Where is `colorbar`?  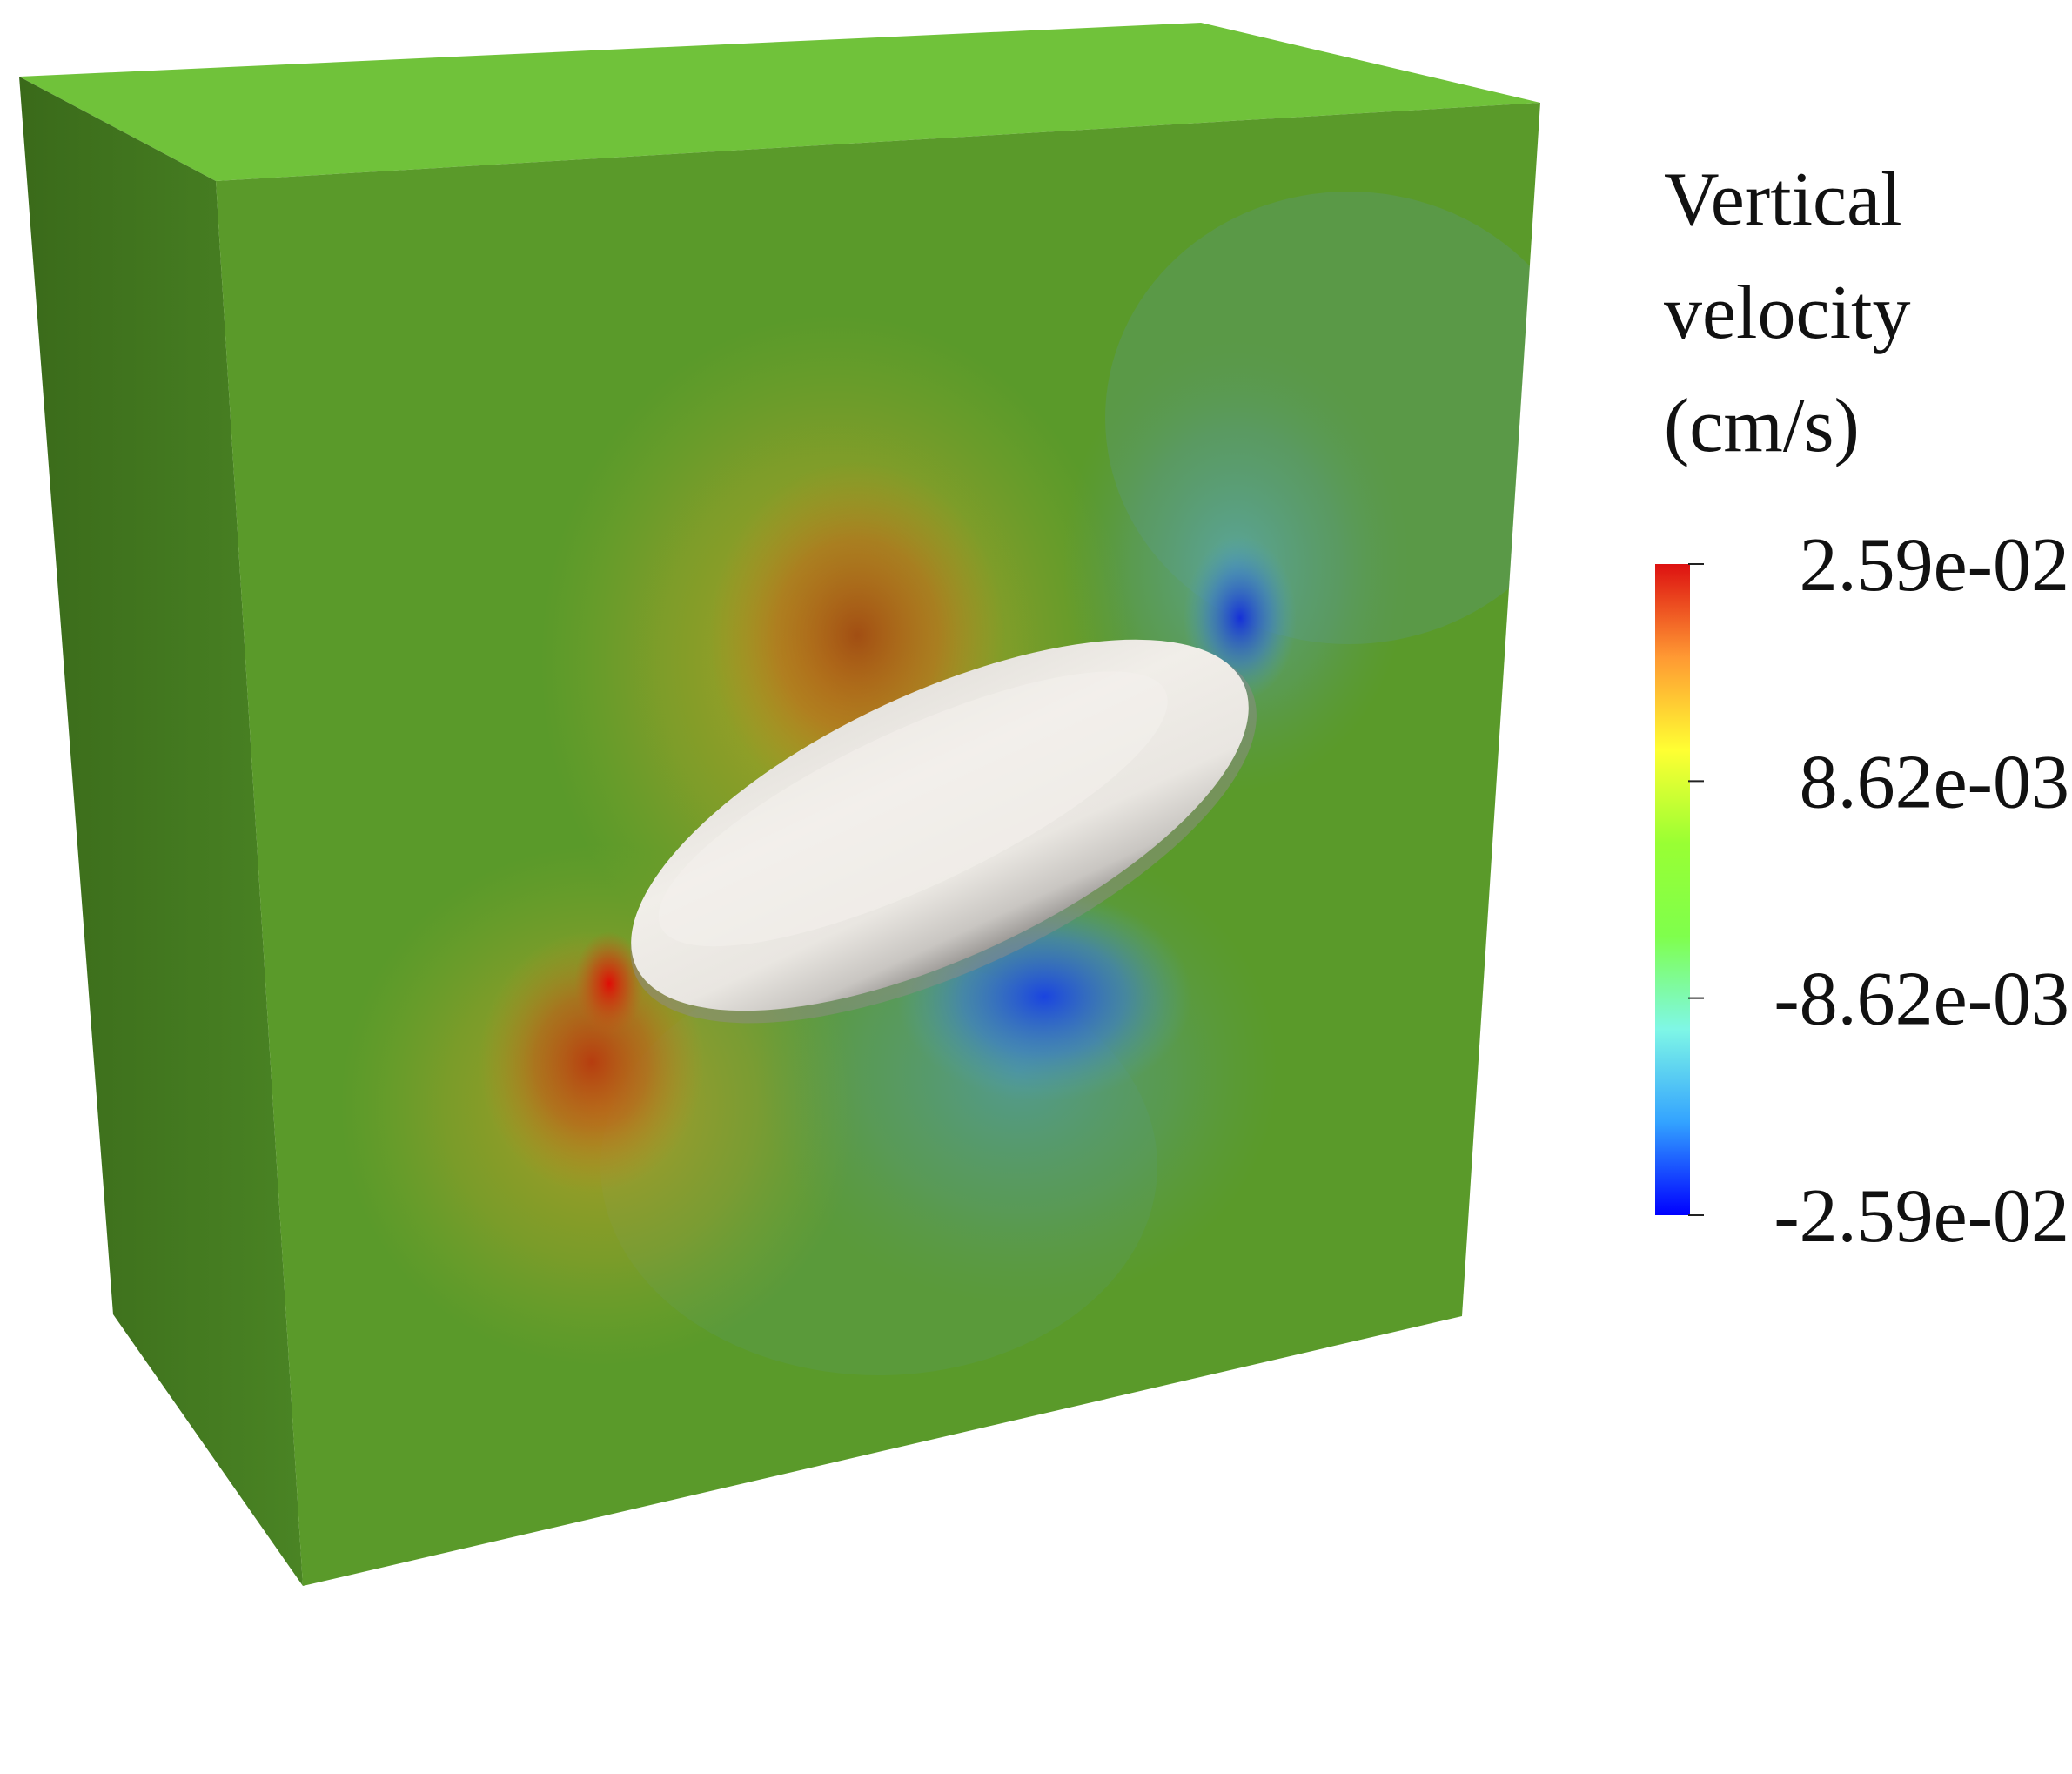
colorbar is located at coordinates (1672, 889).